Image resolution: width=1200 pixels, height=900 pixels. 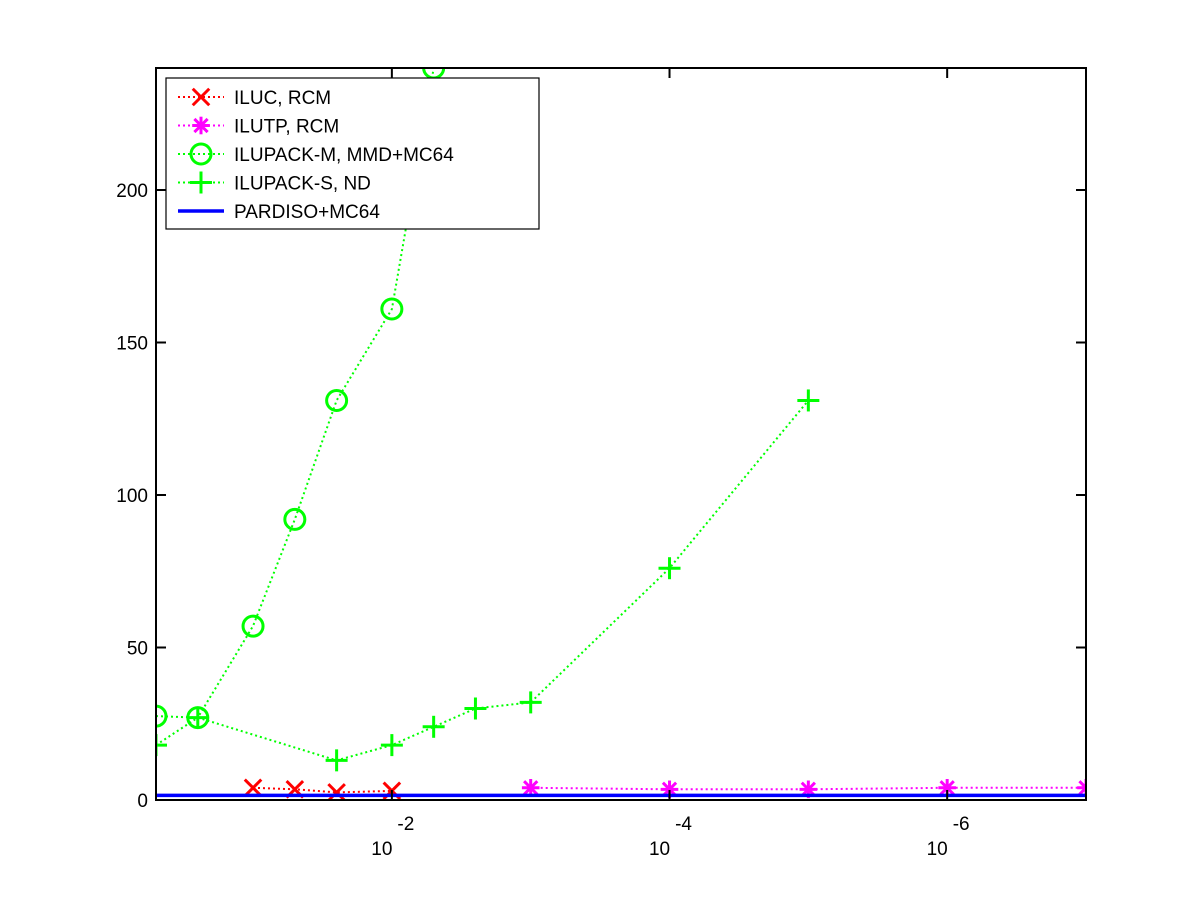 What do you see at coordinates (322, 790) in the screenshot?
I see `series-line` at bounding box center [322, 790].